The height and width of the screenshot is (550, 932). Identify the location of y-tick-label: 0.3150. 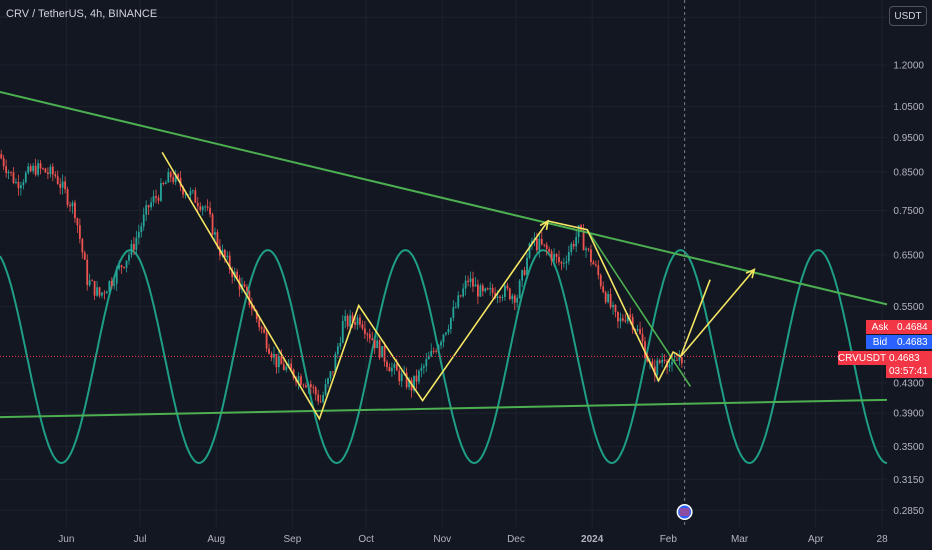
(908, 480).